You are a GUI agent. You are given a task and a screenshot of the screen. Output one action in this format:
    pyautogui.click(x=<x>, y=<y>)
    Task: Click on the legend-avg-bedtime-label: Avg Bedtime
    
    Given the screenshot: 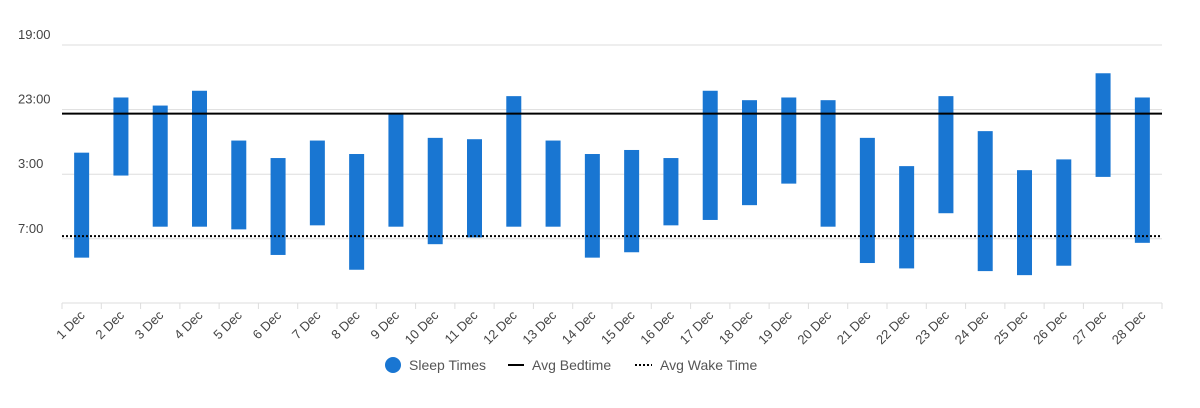 What is the action you would take?
    pyautogui.click(x=571, y=365)
    